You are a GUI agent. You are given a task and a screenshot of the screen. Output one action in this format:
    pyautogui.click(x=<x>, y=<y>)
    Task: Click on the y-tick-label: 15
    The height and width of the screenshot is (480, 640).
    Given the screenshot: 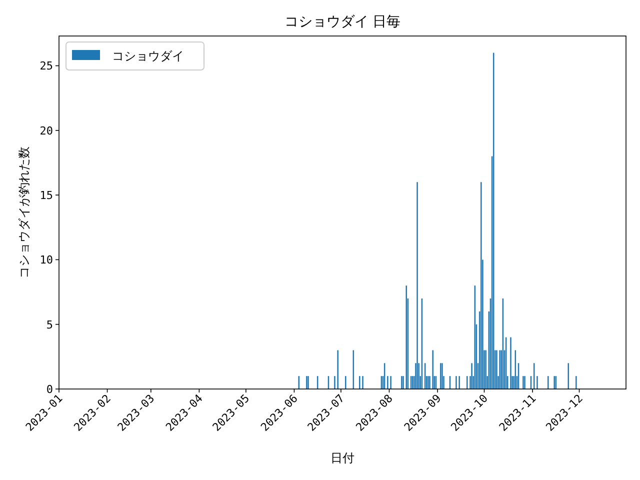 What is the action you would take?
    pyautogui.click(x=46, y=195)
    